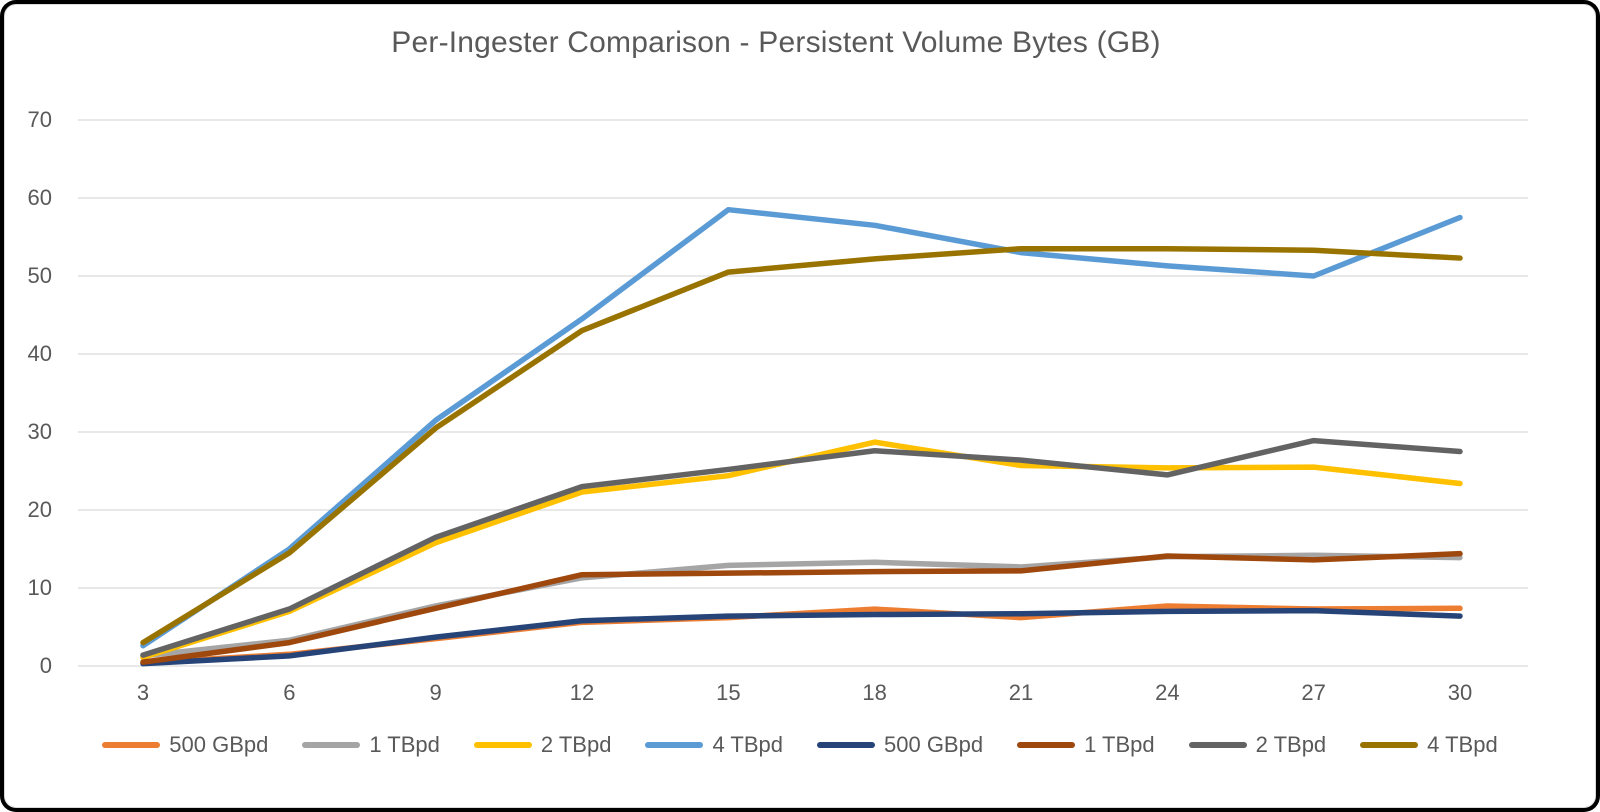 The height and width of the screenshot is (812, 1600). I want to click on y-axis-tick-label: 70, so click(39, 119).